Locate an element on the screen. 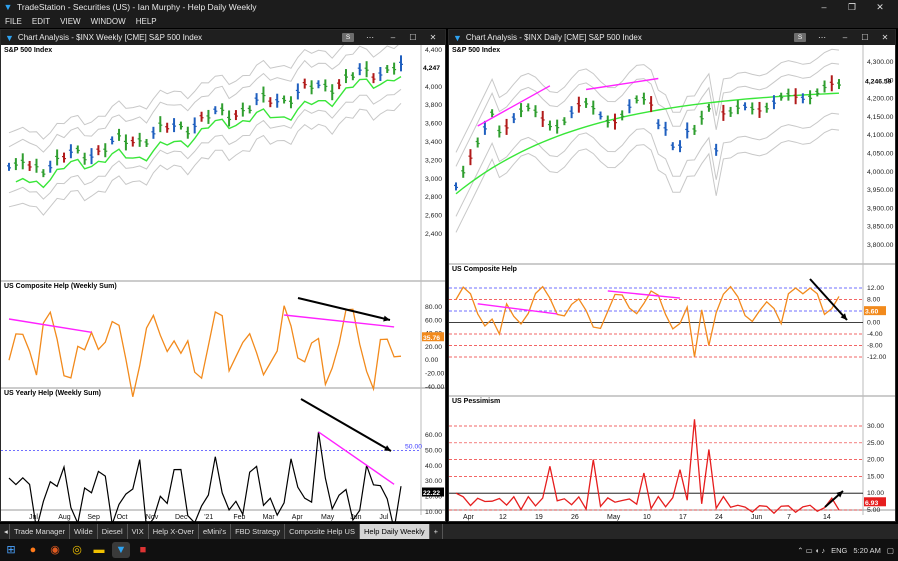 This screenshot has width=898, height=561. time-axis-label: Feb is located at coordinates (239, 517).